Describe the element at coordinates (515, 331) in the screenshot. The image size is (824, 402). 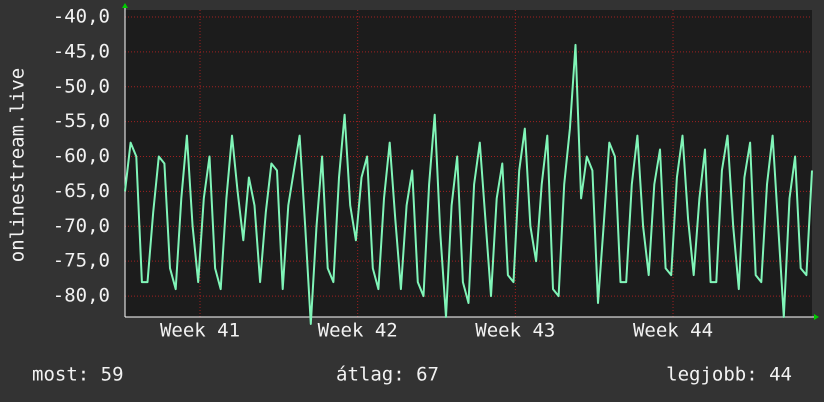
I see `x-tick-label: Week 43` at that location.